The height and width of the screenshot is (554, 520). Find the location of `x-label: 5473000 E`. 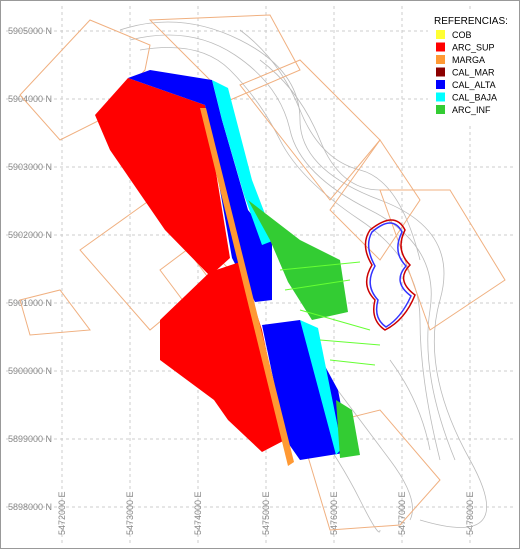

x-label: 5473000 E is located at coordinates (130, 513).